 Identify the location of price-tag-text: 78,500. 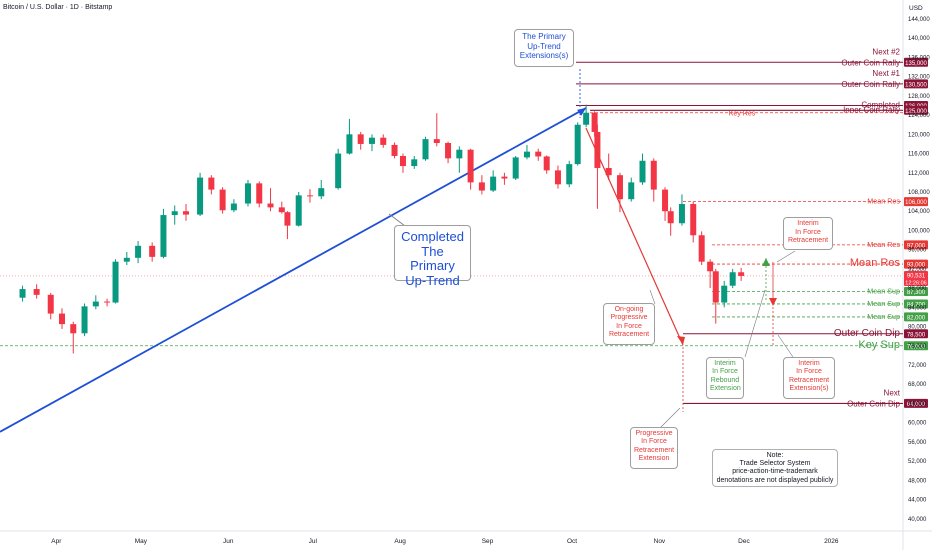
(916, 335).